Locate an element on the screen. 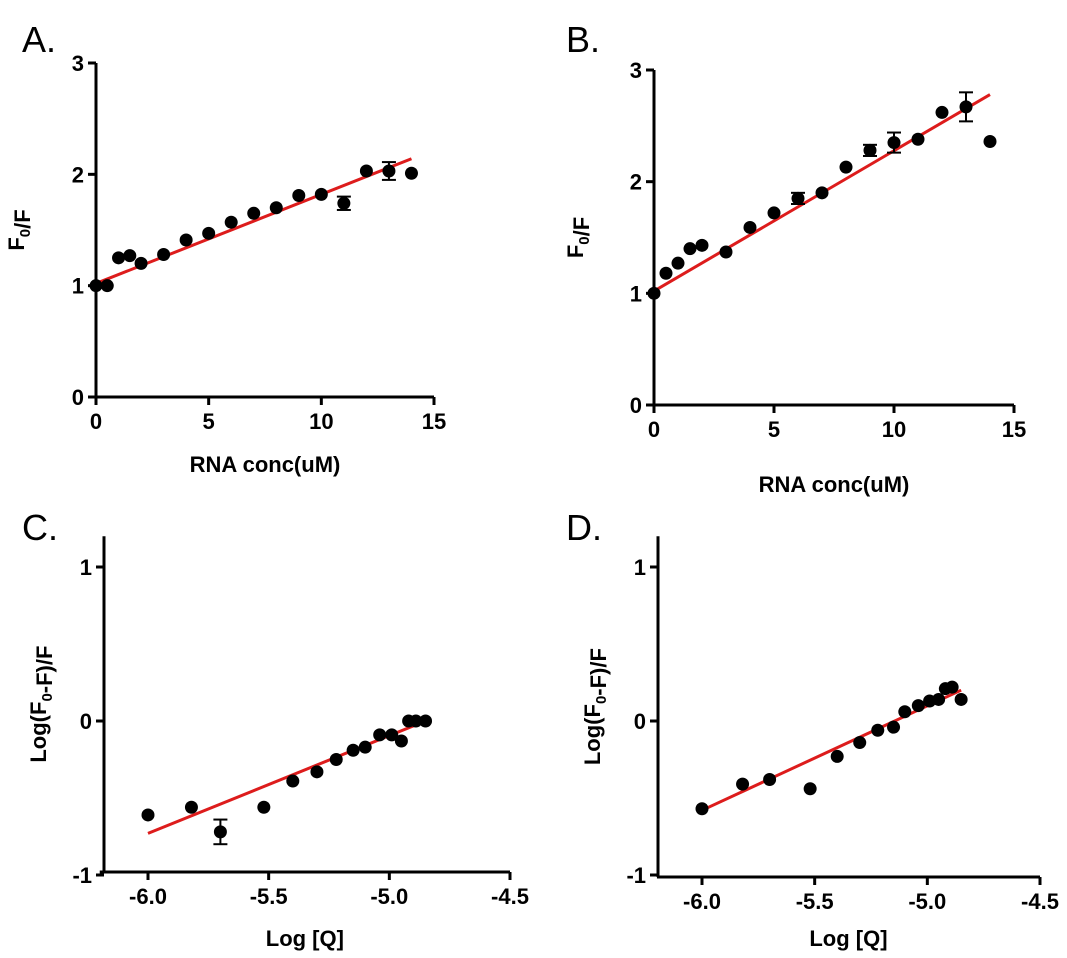 The height and width of the screenshot is (958, 1067). x-axis-title: RNA conc(uM) is located at coordinates (834, 484).